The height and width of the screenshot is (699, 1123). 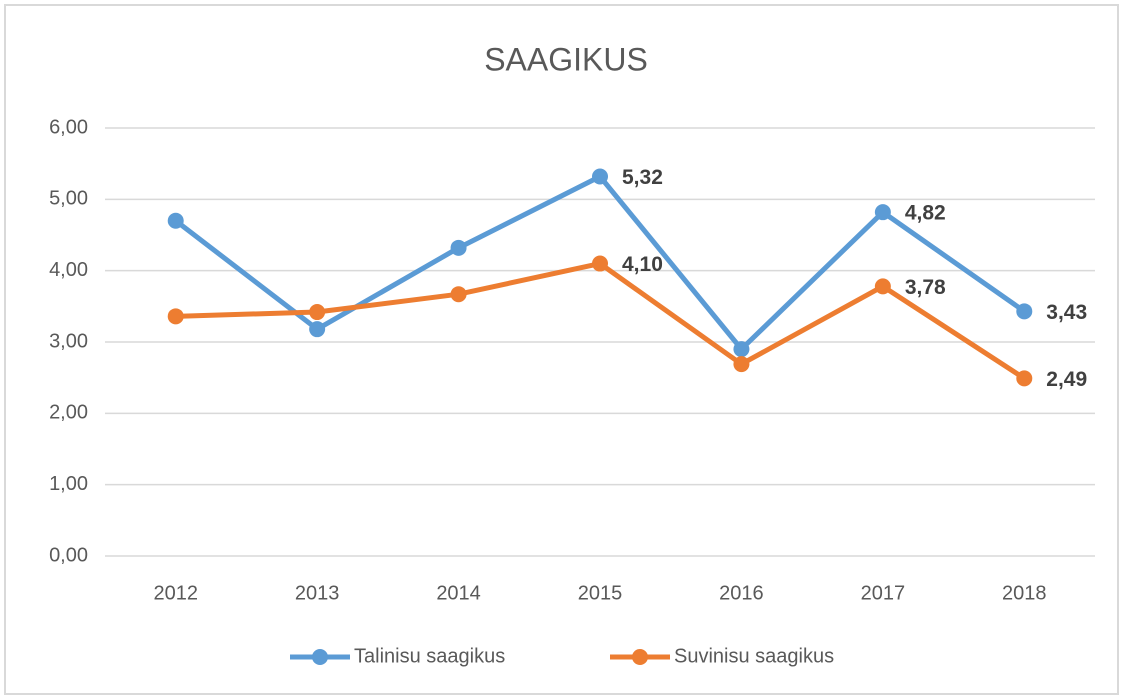 I want to click on y-tick-label: 4,00, so click(x=68, y=270).